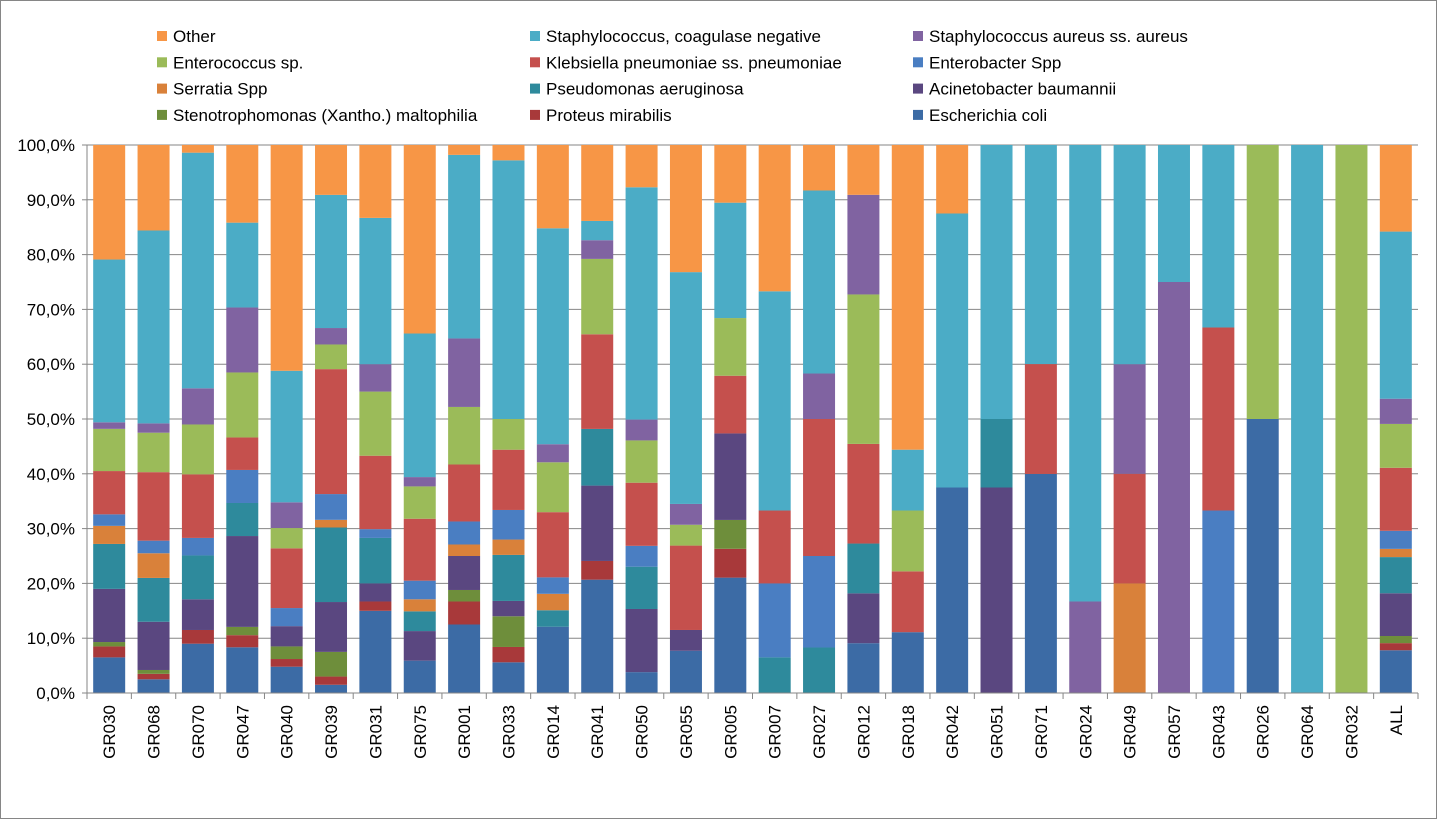 Image resolution: width=1438 pixels, height=820 pixels. What do you see at coordinates (198, 732) in the screenshot?
I see `x-tick-label: GR070` at bounding box center [198, 732].